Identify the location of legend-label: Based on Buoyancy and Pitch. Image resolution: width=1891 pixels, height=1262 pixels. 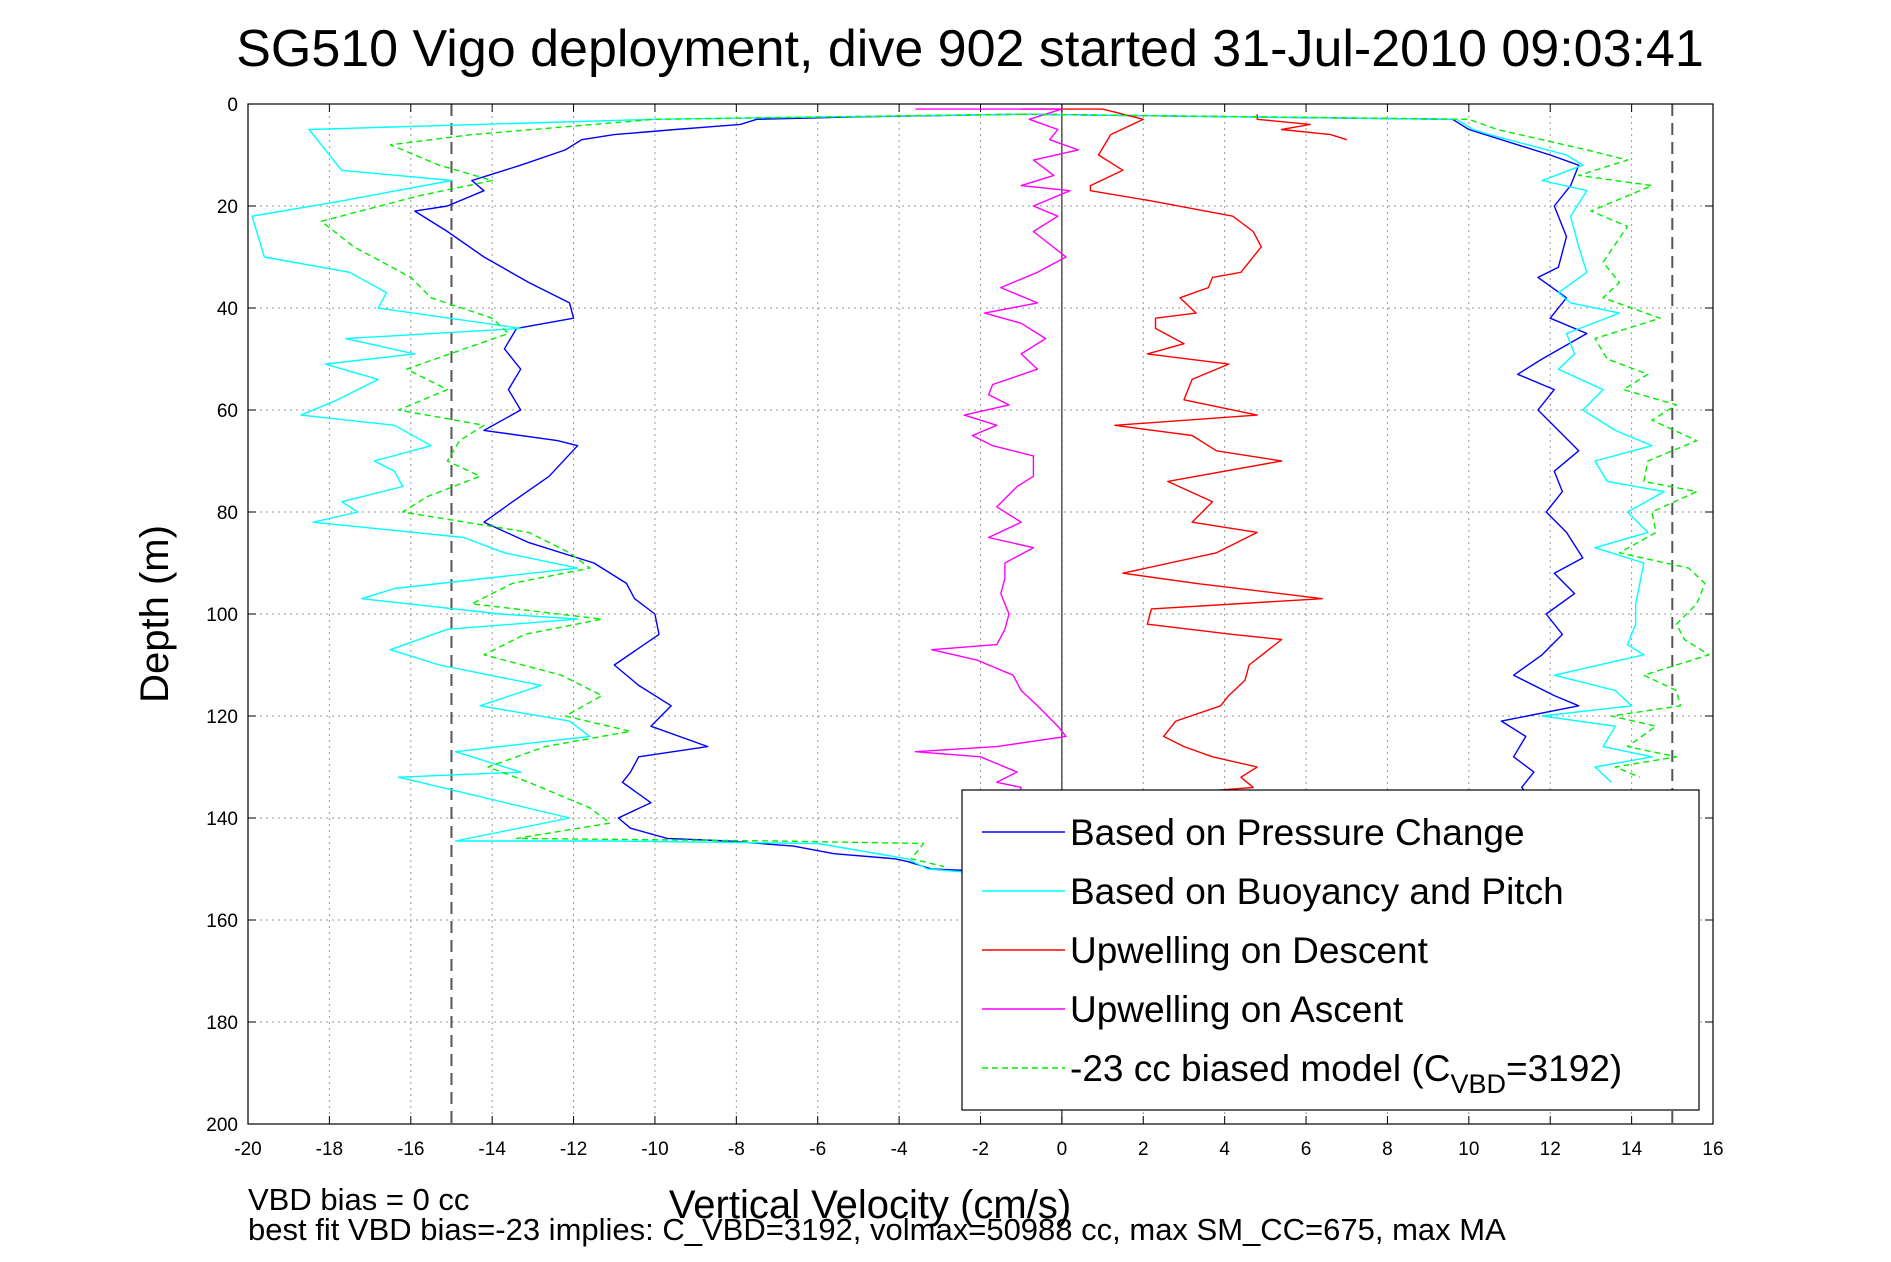
(1317, 891).